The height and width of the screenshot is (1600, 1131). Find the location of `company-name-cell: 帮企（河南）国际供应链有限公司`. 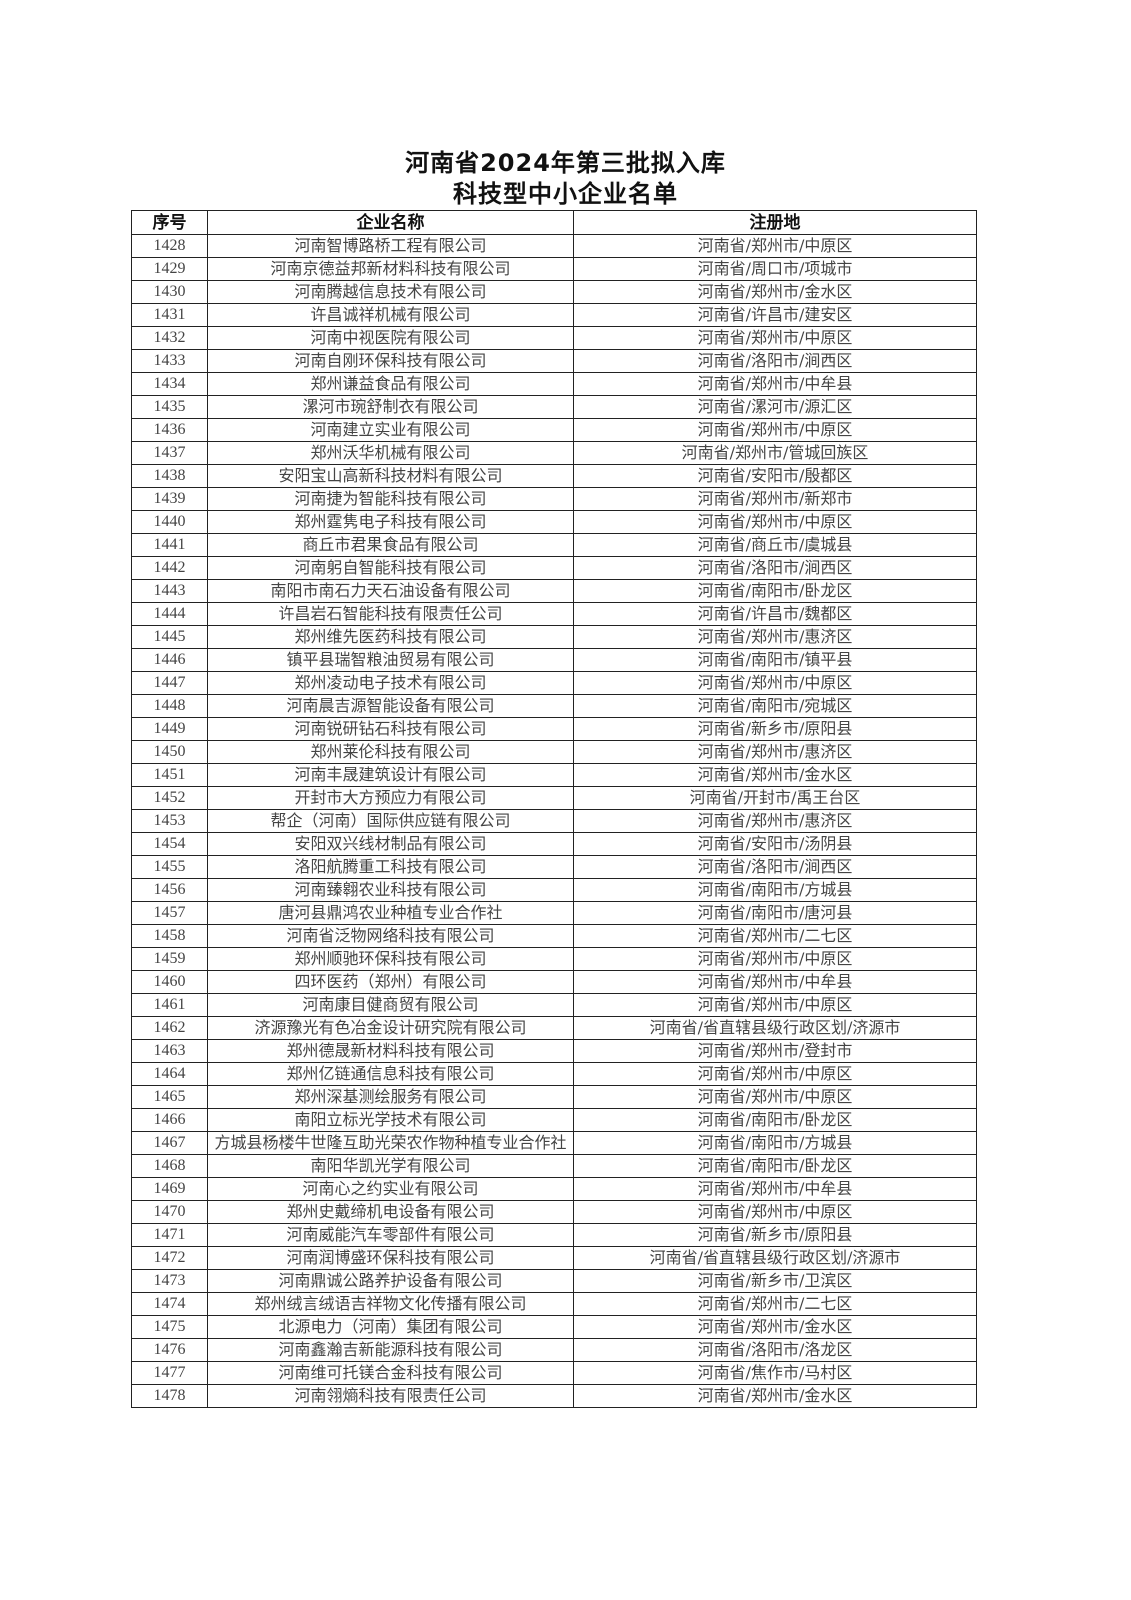

company-name-cell: 帮企（河南）国际供应链有限公司 is located at coordinates (390, 821).